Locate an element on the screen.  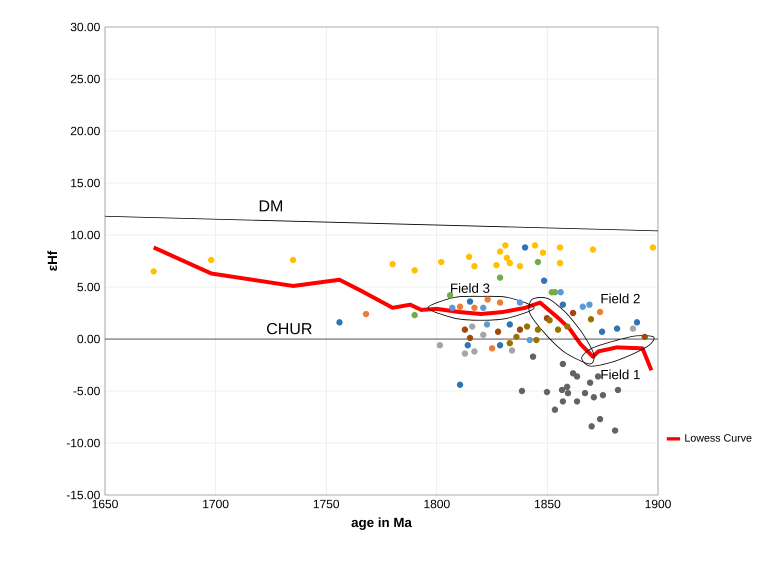
x-tick-label: 1900 is located at coordinates (658, 504).